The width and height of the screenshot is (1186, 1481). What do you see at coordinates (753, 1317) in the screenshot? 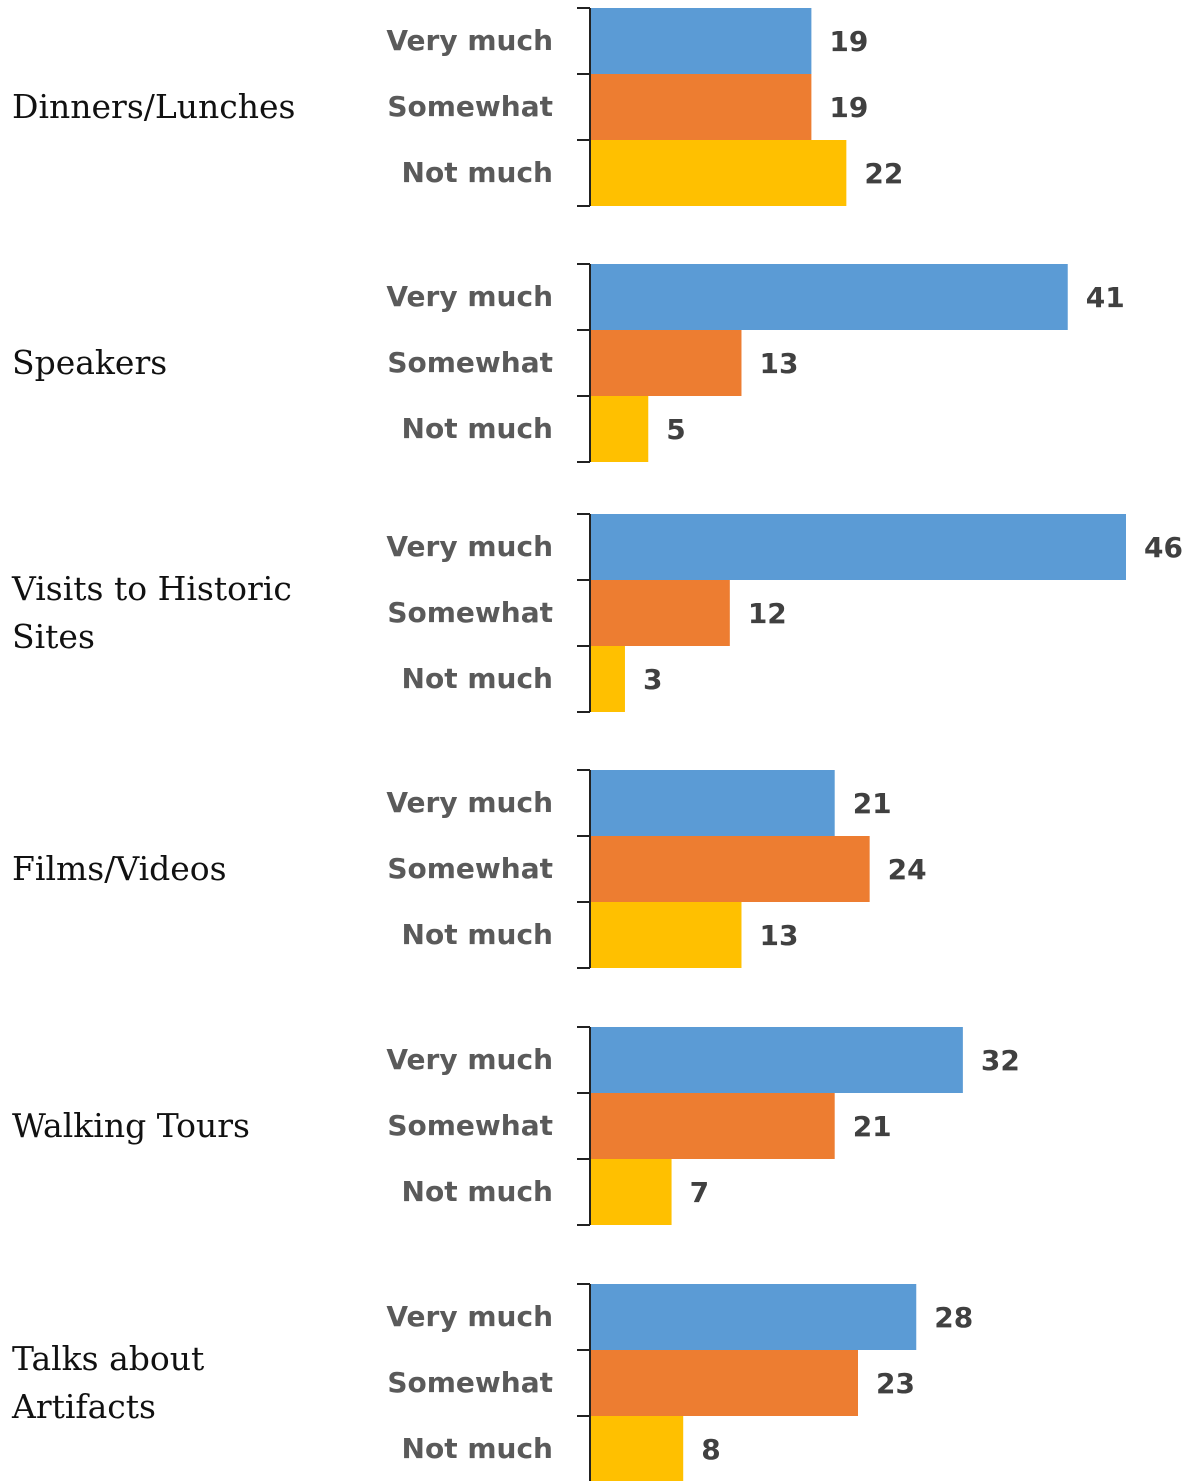
I see `bar-talks-about-artifacts-very-much` at bounding box center [753, 1317].